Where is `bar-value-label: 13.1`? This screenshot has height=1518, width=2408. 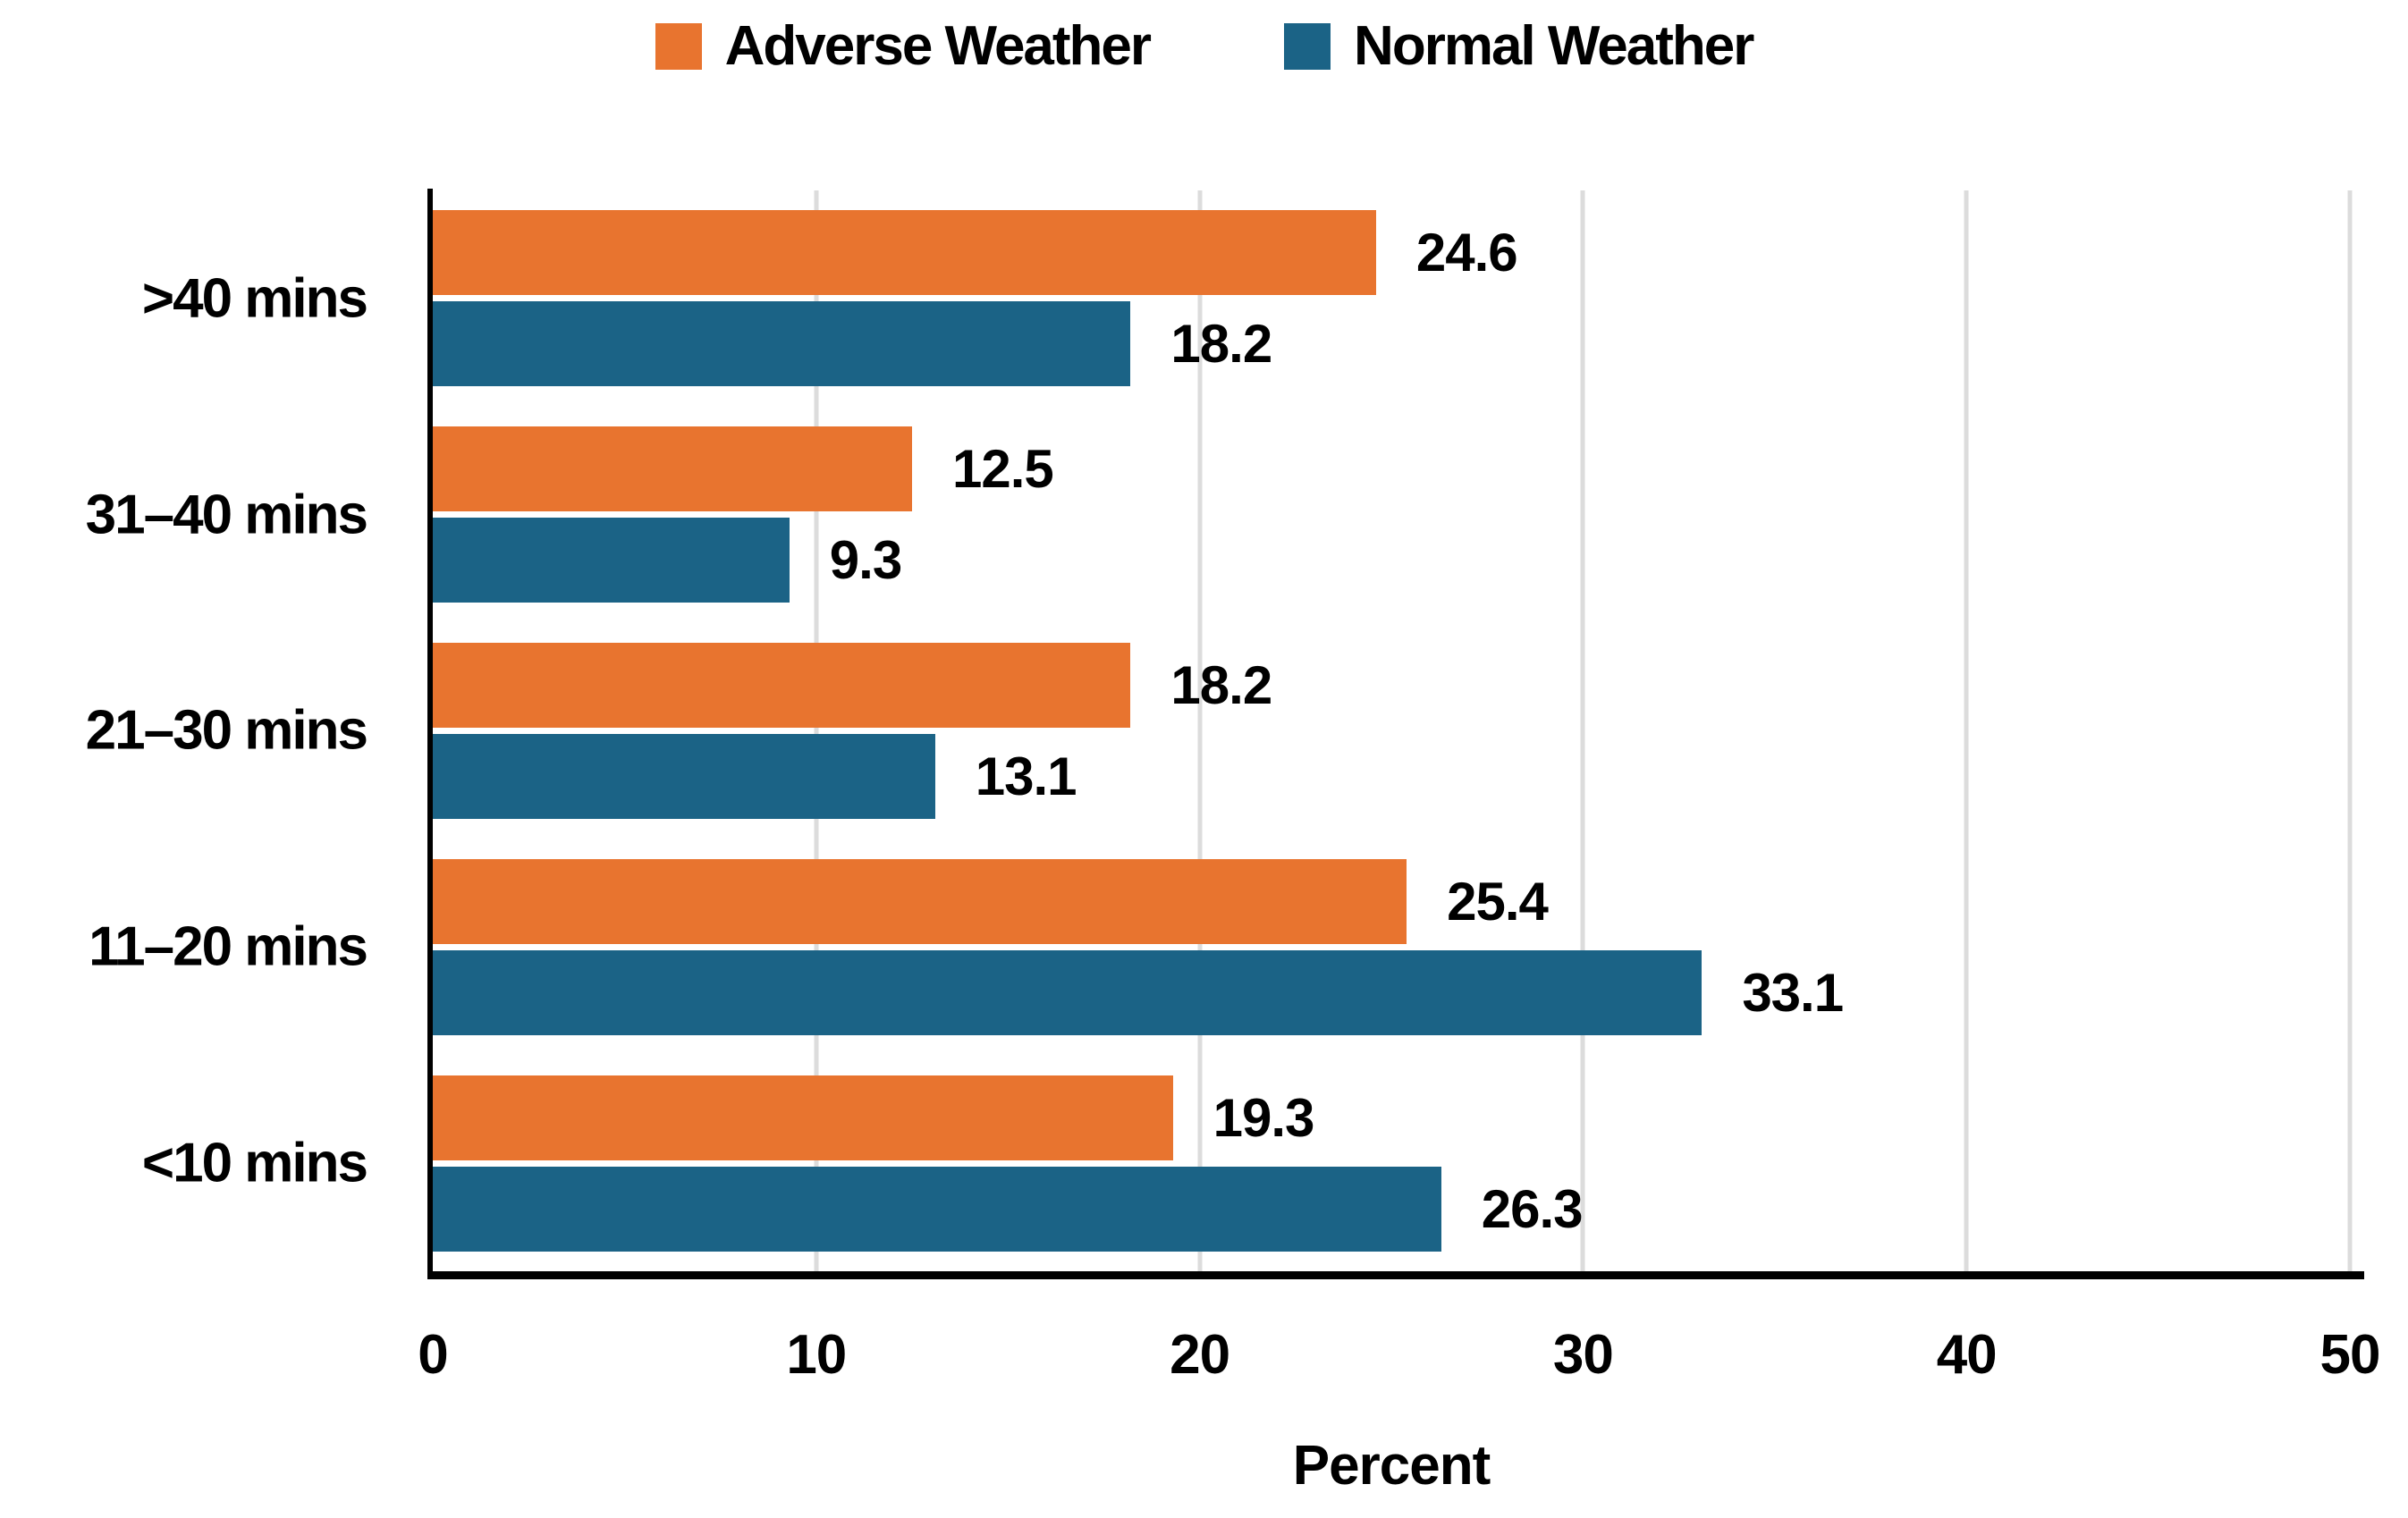 bar-value-label: 13.1 is located at coordinates (1026, 776).